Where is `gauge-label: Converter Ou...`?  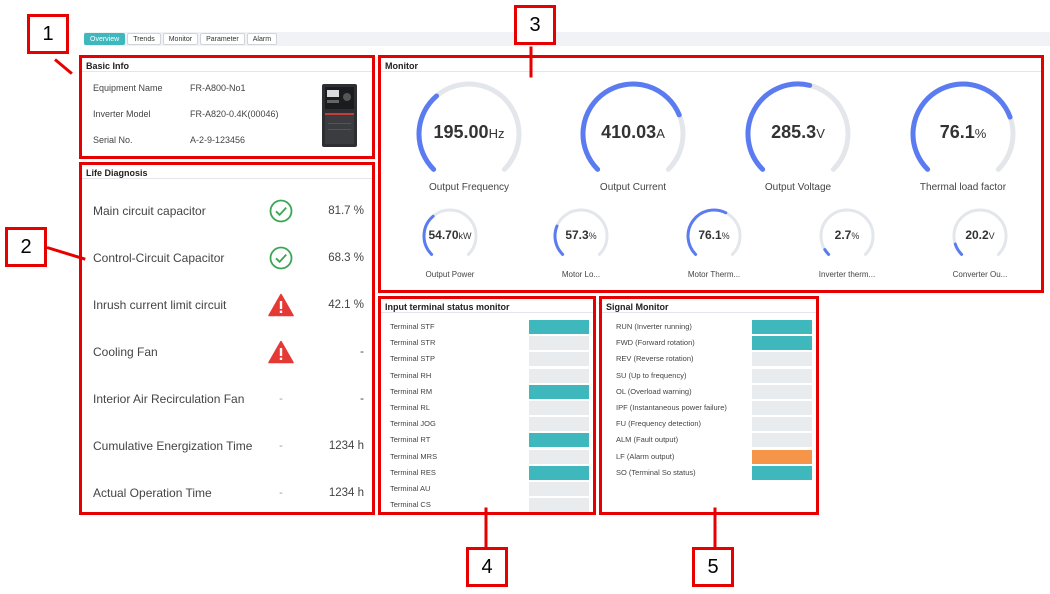 gauge-label: Converter Ou... is located at coordinates (980, 274).